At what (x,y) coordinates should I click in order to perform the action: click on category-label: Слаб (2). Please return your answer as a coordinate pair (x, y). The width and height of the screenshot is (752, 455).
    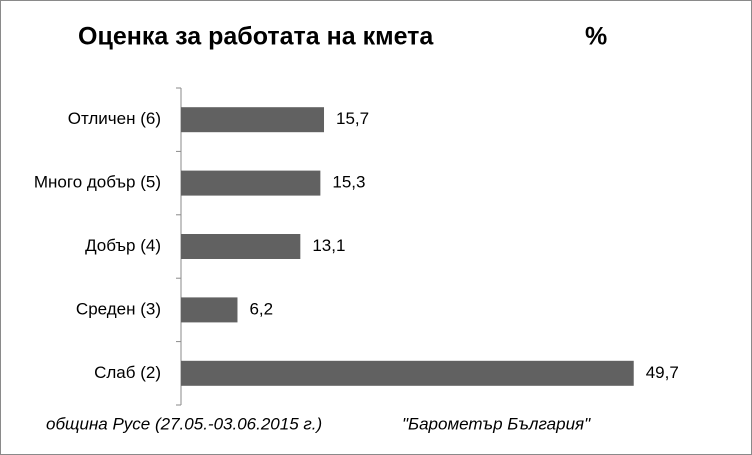
    Looking at the image, I should click on (127, 372).